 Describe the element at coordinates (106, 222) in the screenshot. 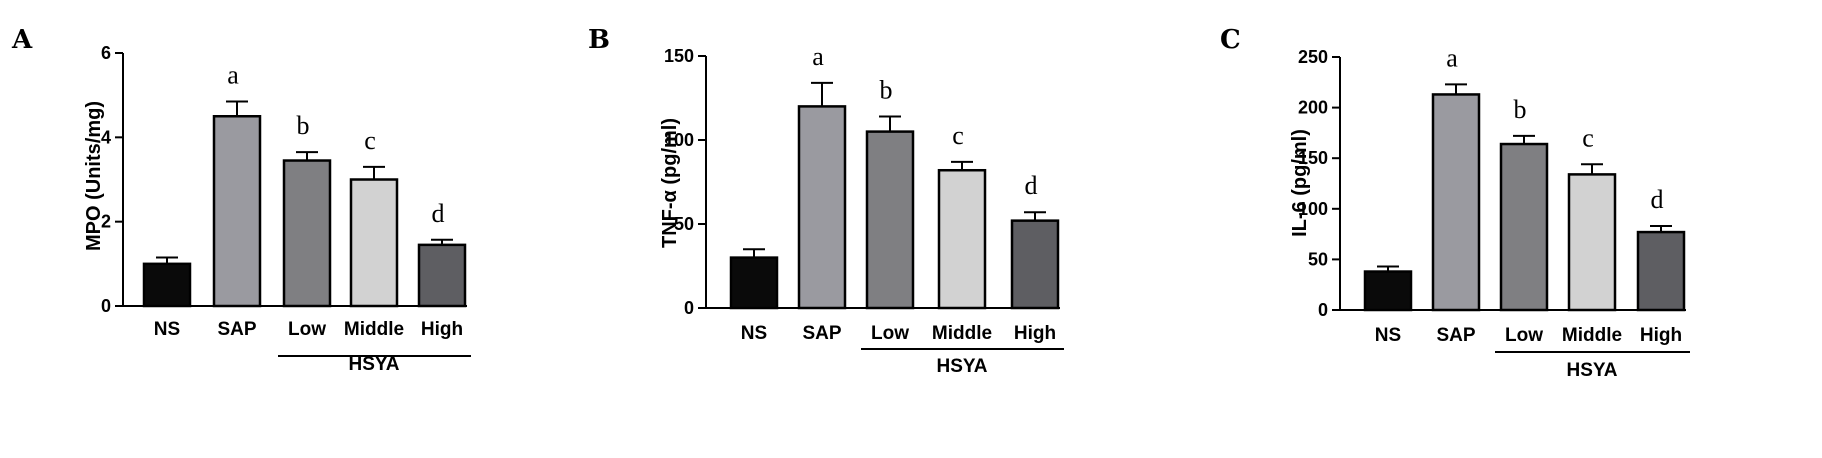

I see `y-tick-label: 2` at that location.